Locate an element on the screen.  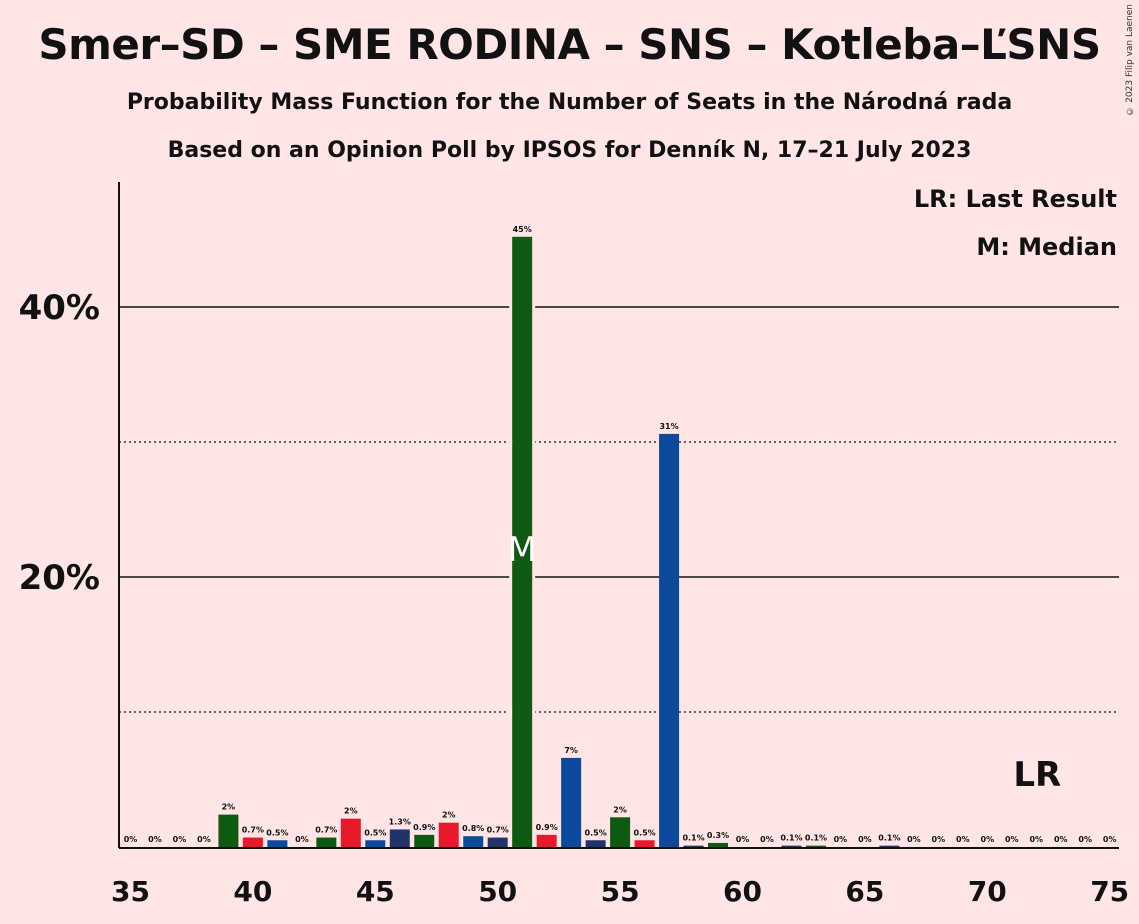
legend-median: M: Median is located at coordinates (1046, 247).